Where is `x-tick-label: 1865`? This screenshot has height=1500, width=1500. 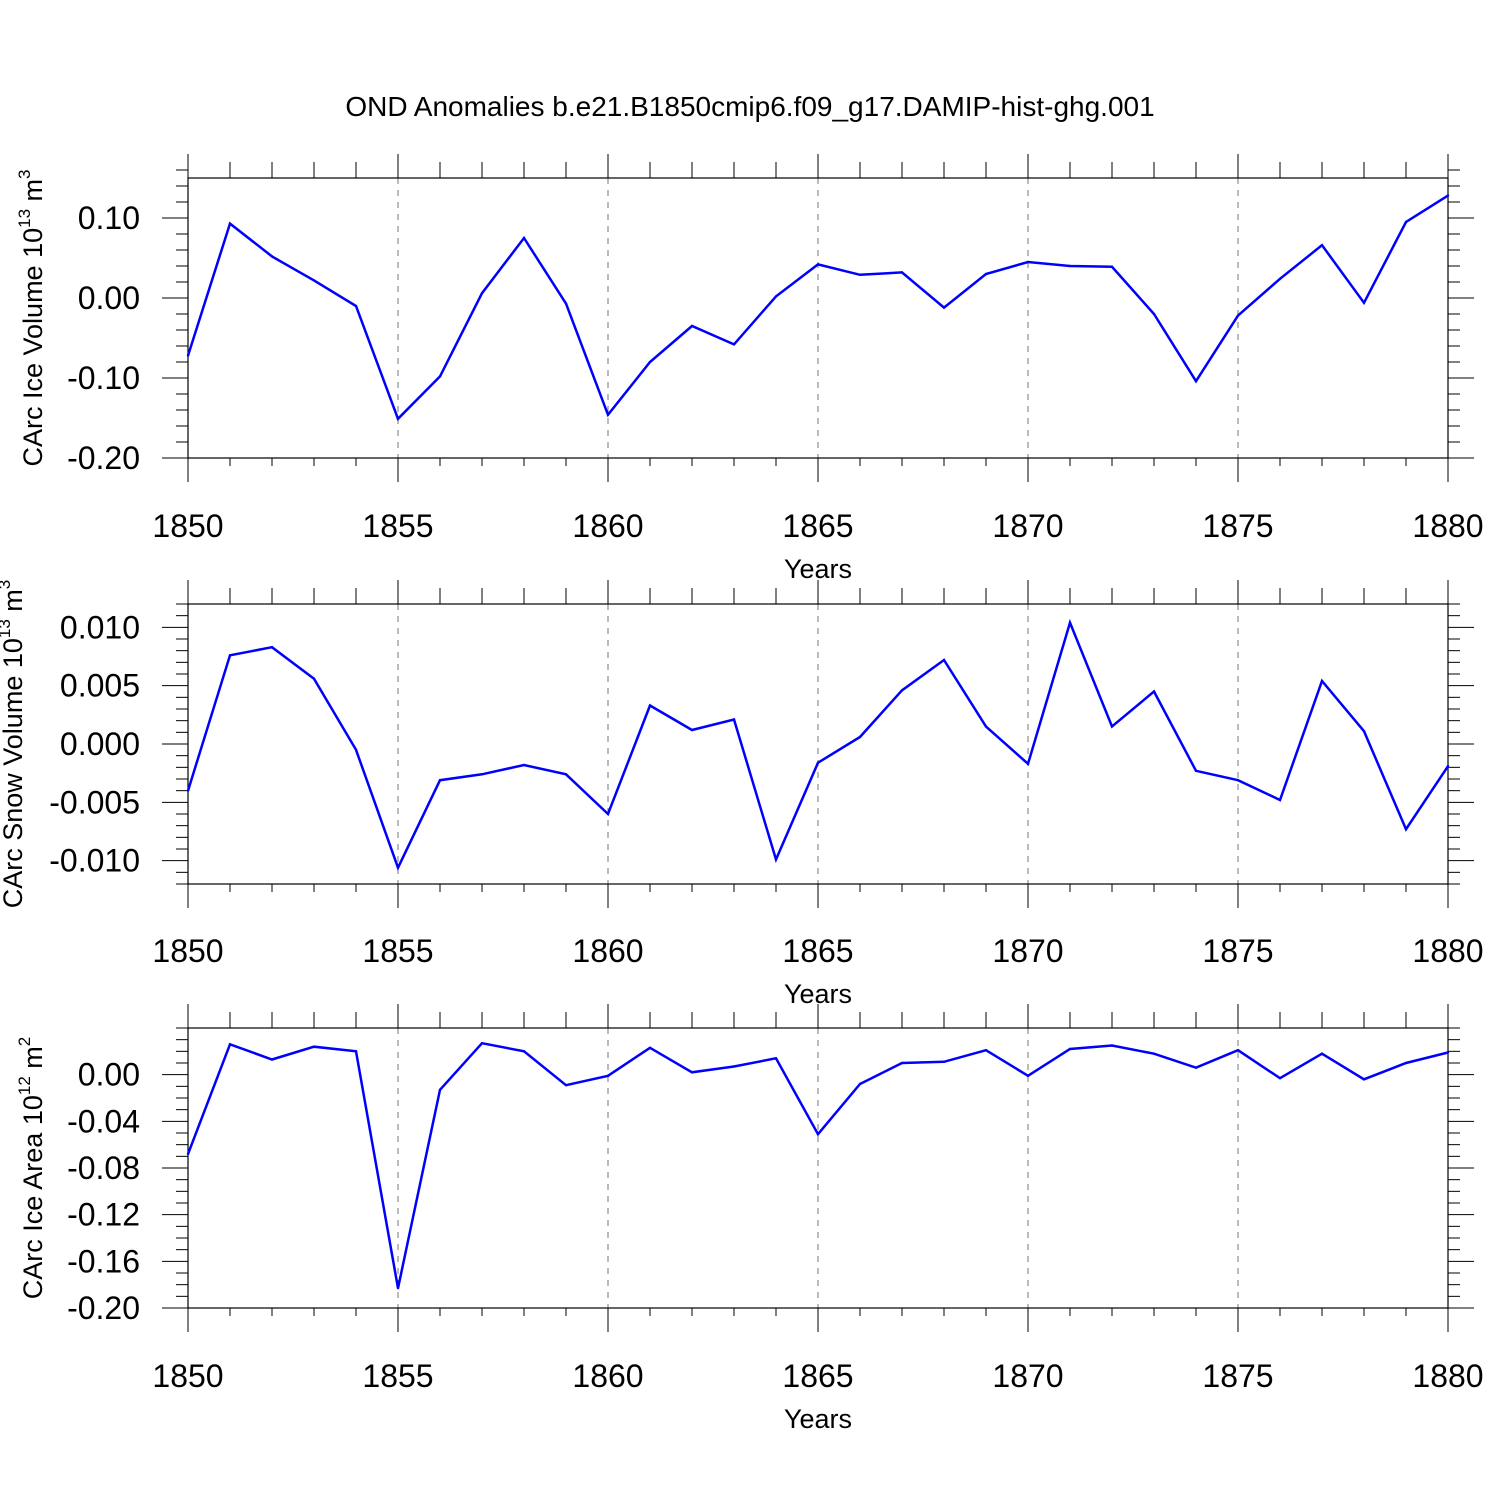
x-tick-label: 1865 is located at coordinates (817, 1376).